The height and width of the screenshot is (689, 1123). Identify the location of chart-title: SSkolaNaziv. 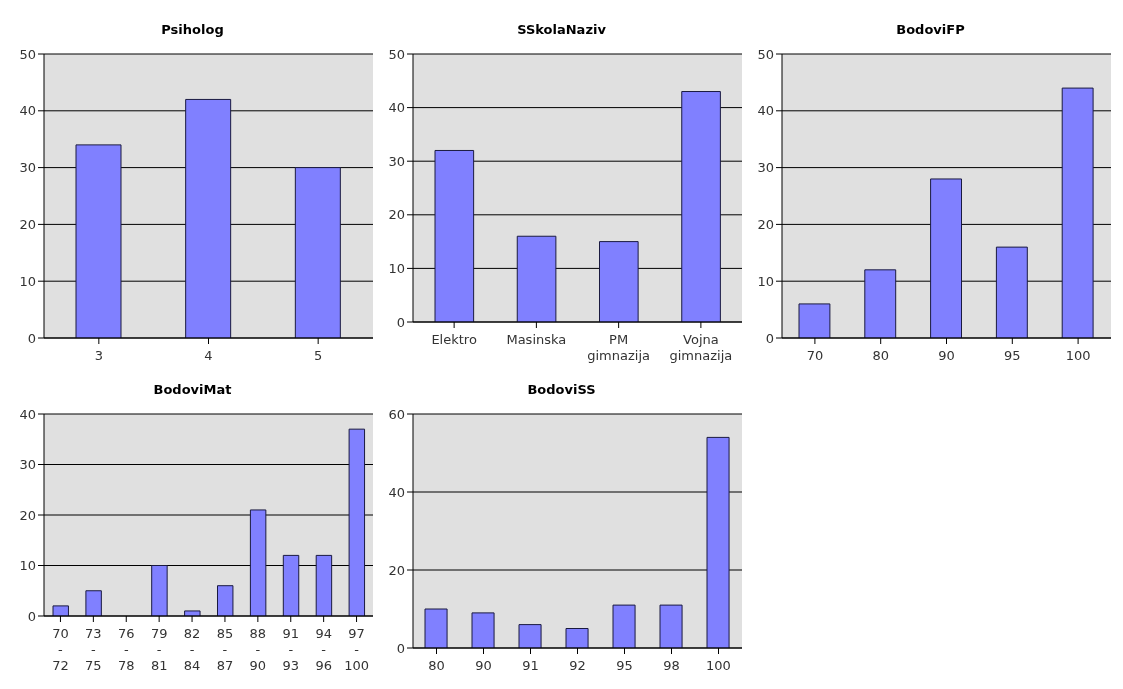
(561, 30).